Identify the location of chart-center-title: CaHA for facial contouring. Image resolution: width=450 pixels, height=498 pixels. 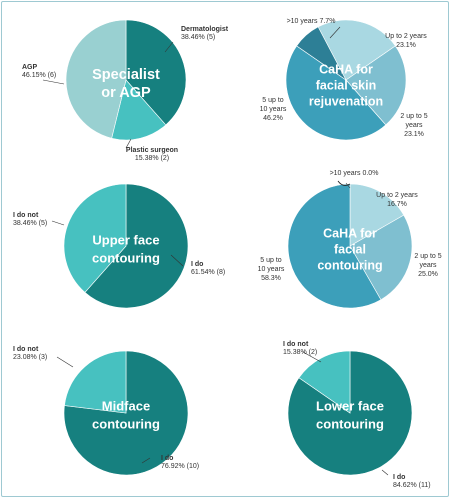
(349, 249).